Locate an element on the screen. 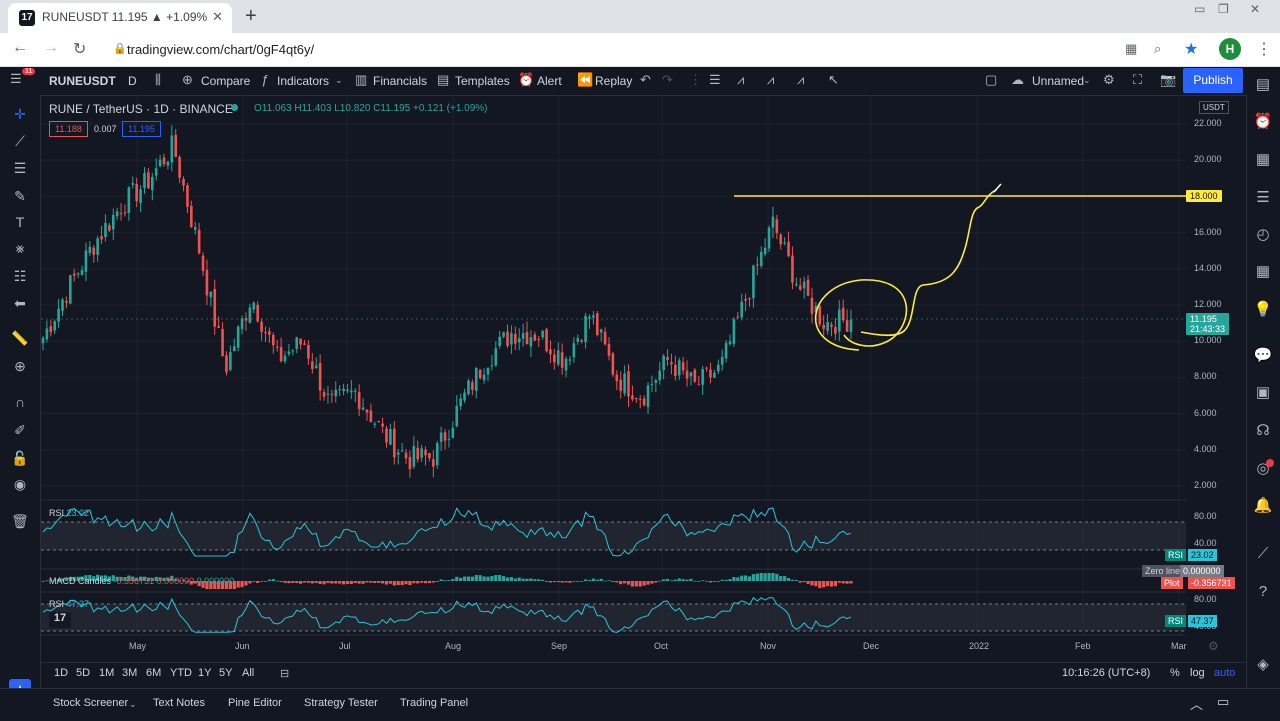  tradingview-logo-icon: 17 is located at coordinates (60, 620).